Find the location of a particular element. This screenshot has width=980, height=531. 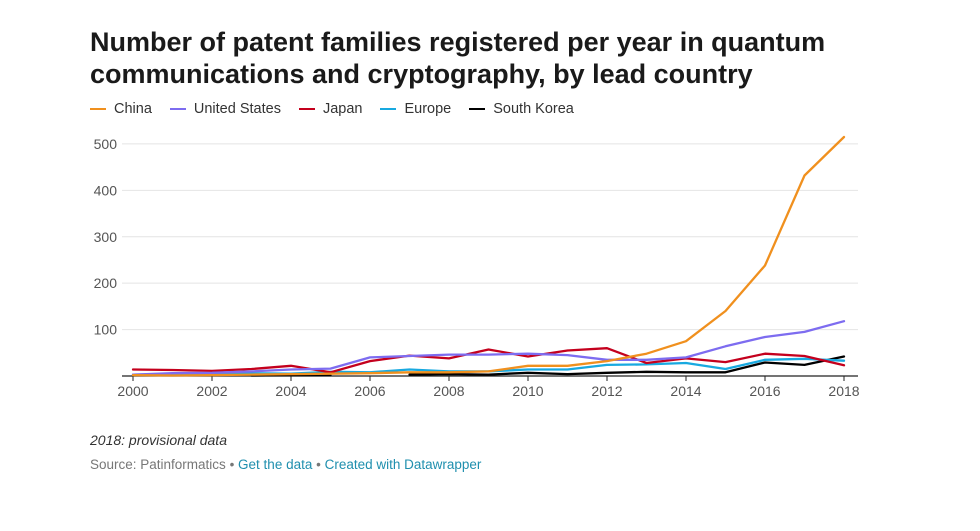

legend-item-south-korea: South Korea is located at coordinates (521, 109).